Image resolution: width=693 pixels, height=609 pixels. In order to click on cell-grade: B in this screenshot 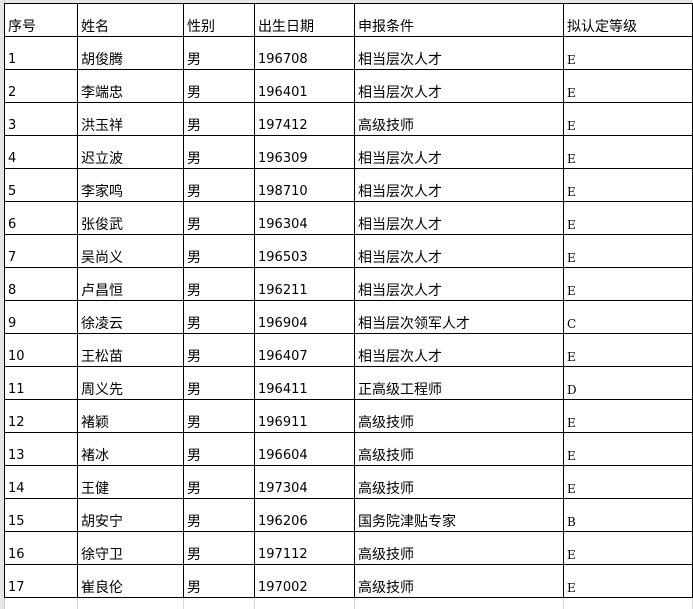, I will do `click(628, 515)`.